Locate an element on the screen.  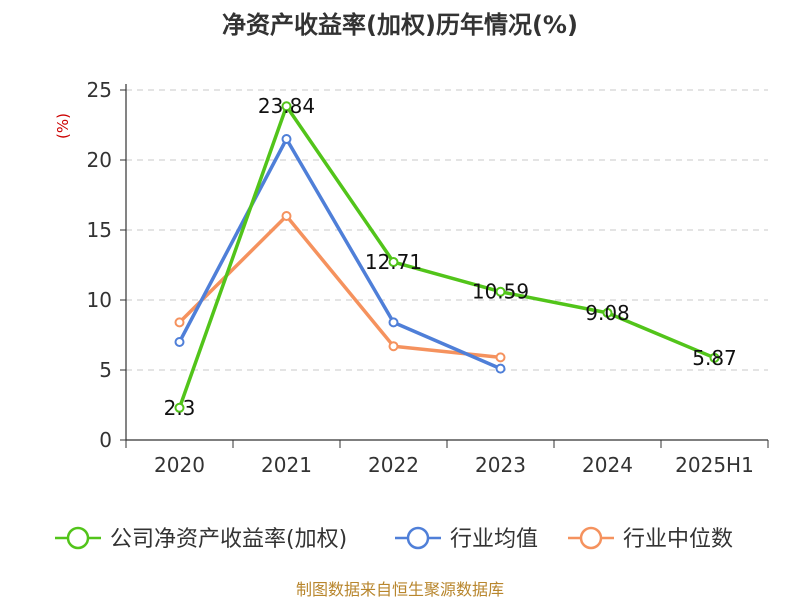
legend-item-1: 行业均值 is located at coordinates (466, 539).